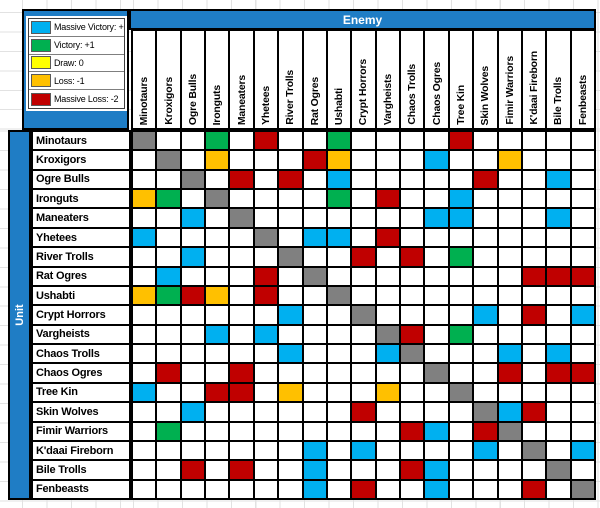  What do you see at coordinates (217, 79) in the screenshot?
I see `enemy-column-header: Ironguts` at bounding box center [217, 79].